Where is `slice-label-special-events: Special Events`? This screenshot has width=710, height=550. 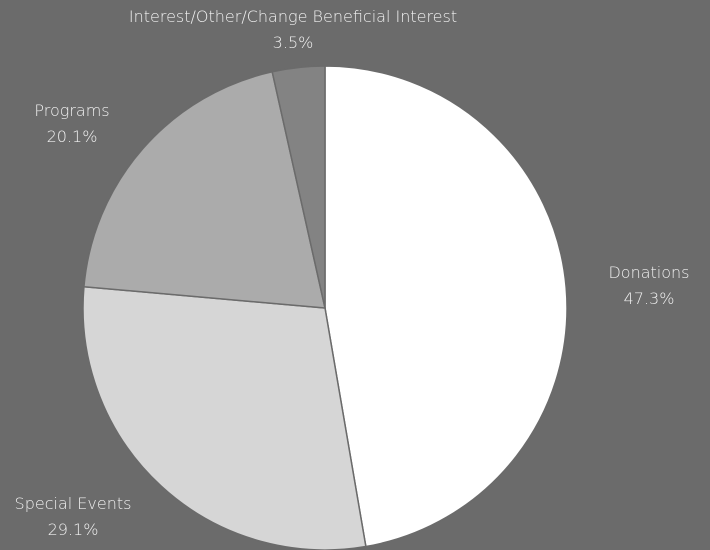
slice-label-special-events: Special Events is located at coordinates (73, 503).